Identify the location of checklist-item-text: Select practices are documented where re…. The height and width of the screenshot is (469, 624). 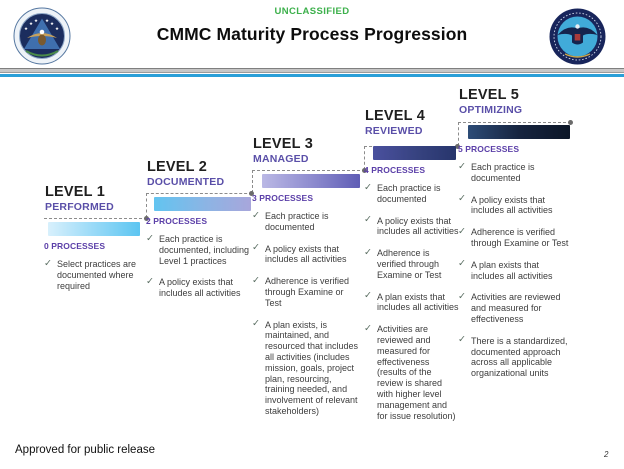
(97, 275).